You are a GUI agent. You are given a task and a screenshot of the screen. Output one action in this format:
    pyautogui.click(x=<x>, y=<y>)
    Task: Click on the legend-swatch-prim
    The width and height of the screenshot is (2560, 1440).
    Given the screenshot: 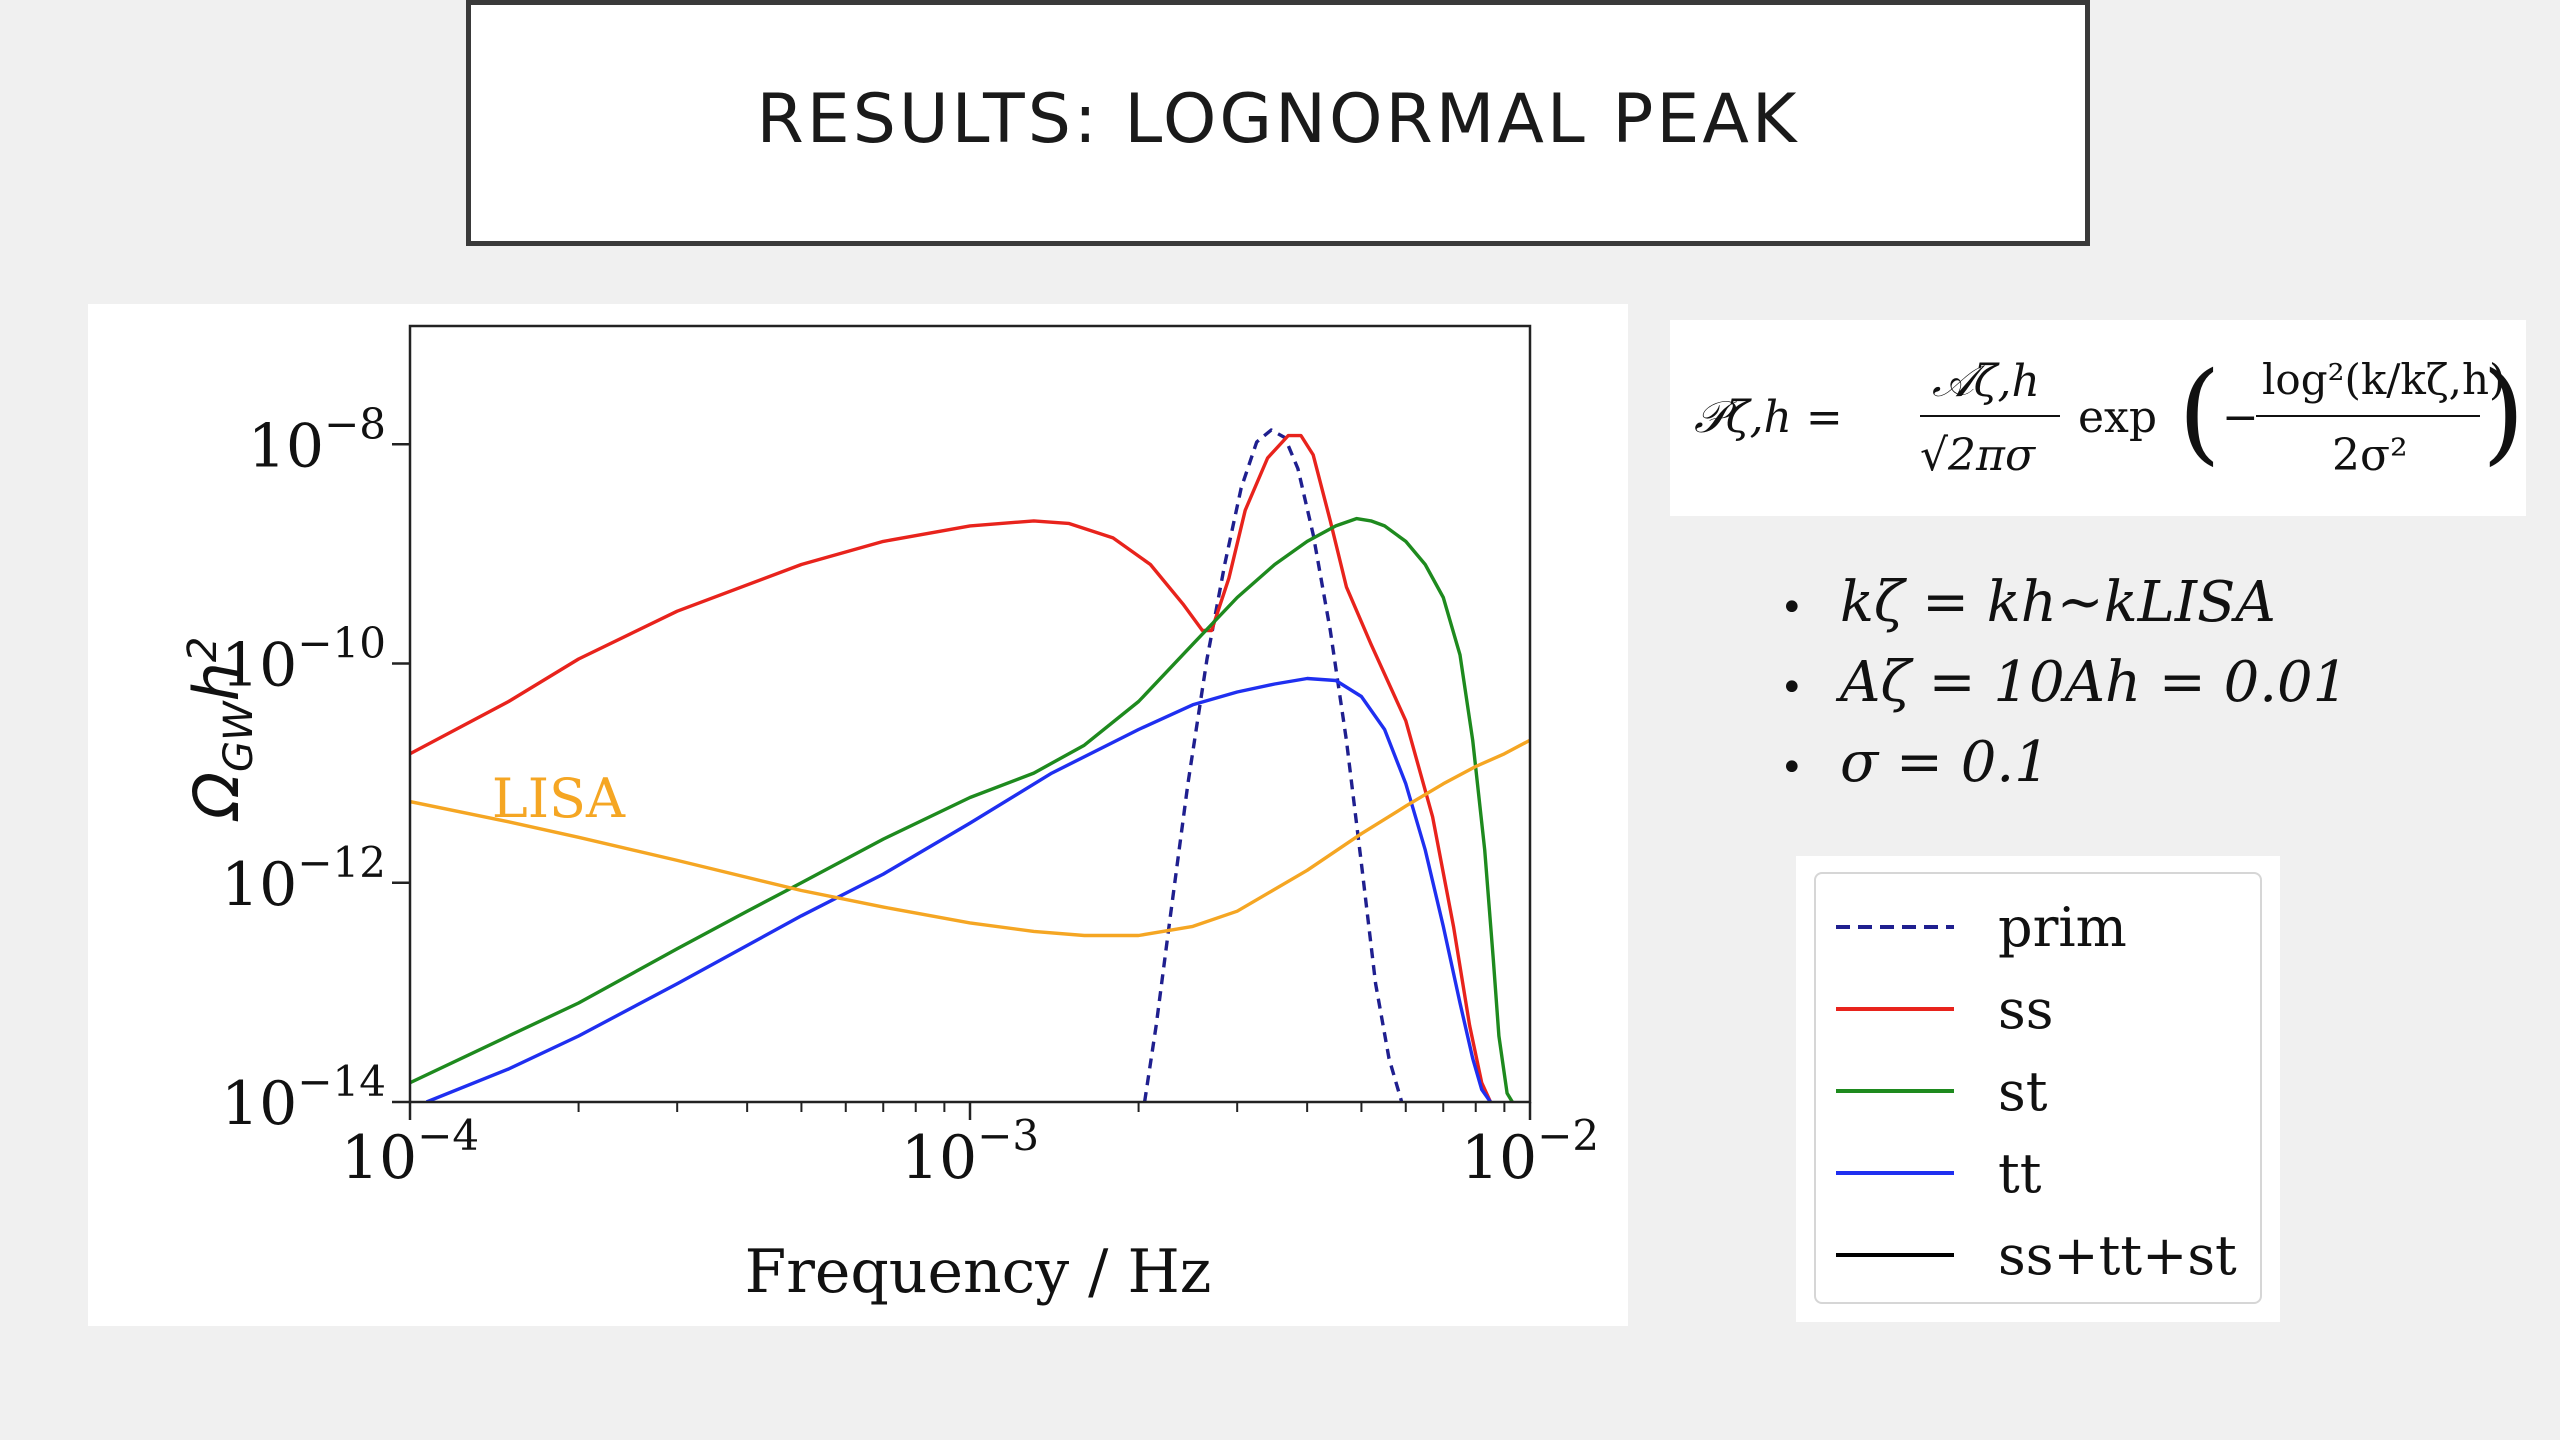 What is the action you would take?
    pyautogui.click(x=1895, y=927)
    